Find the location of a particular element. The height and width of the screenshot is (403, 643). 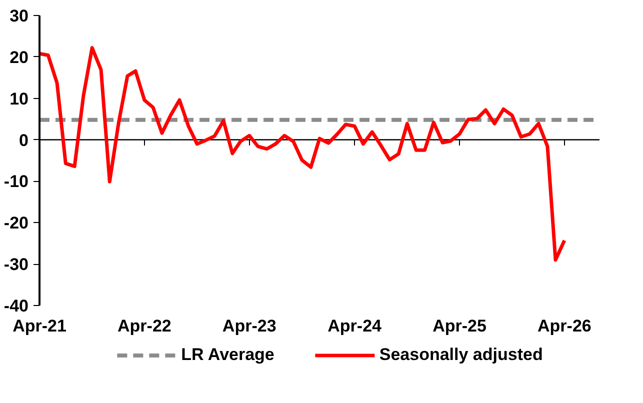

x-tick-label: Apr-22 is located at coordinates (145, 326).